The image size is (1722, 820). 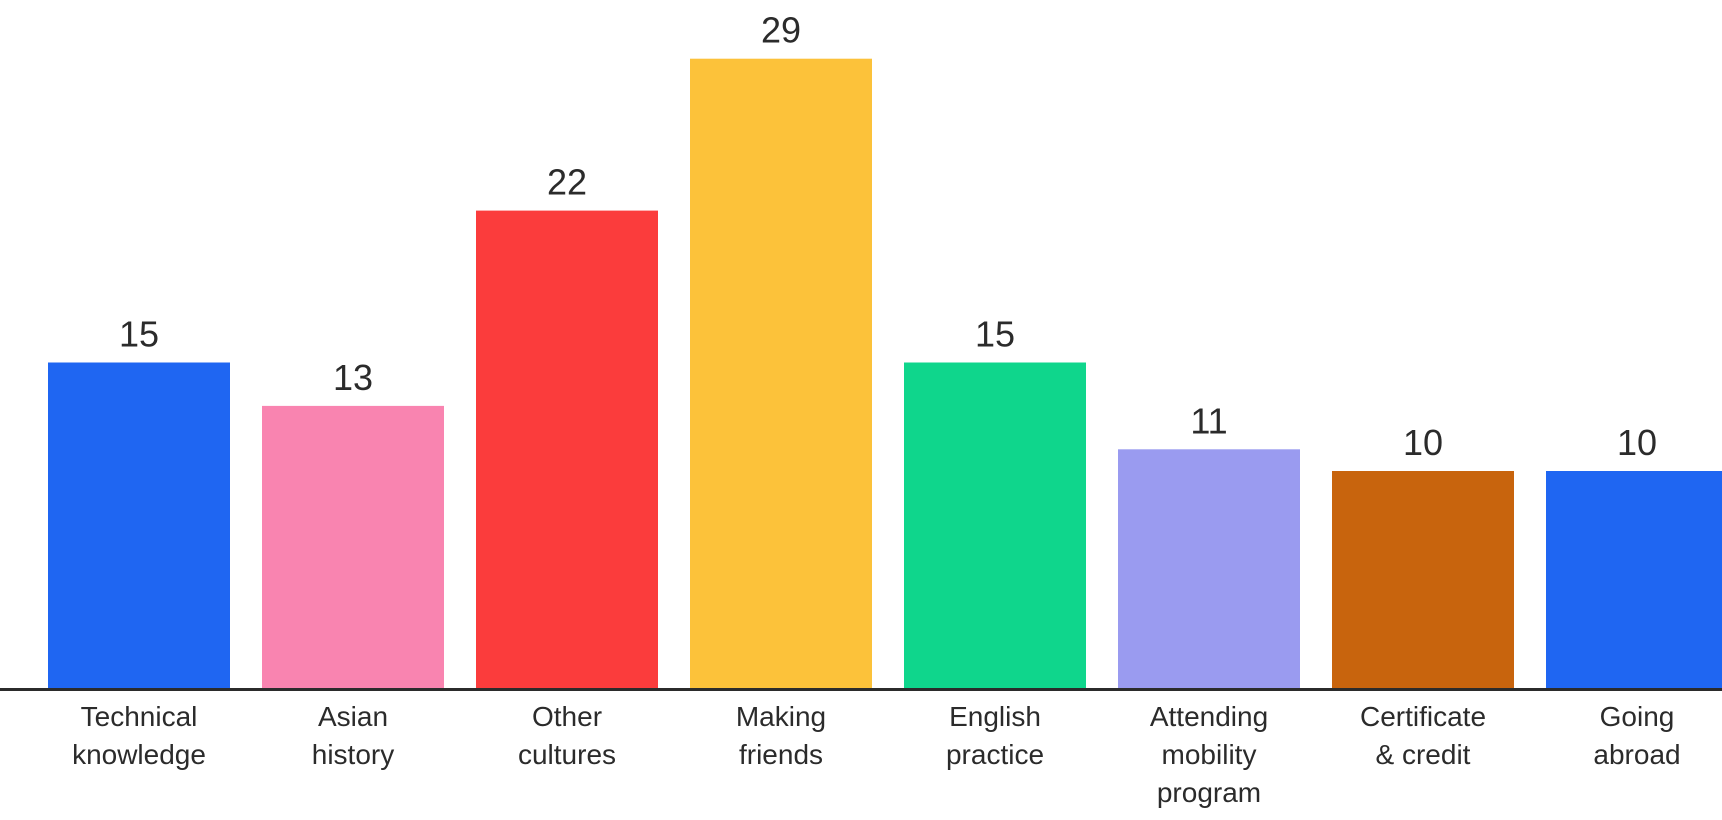 What do you see at coordinates (1423, 442) in the screenshot?
I see `value-label-6: 10` at bounding box center [1423, 442].